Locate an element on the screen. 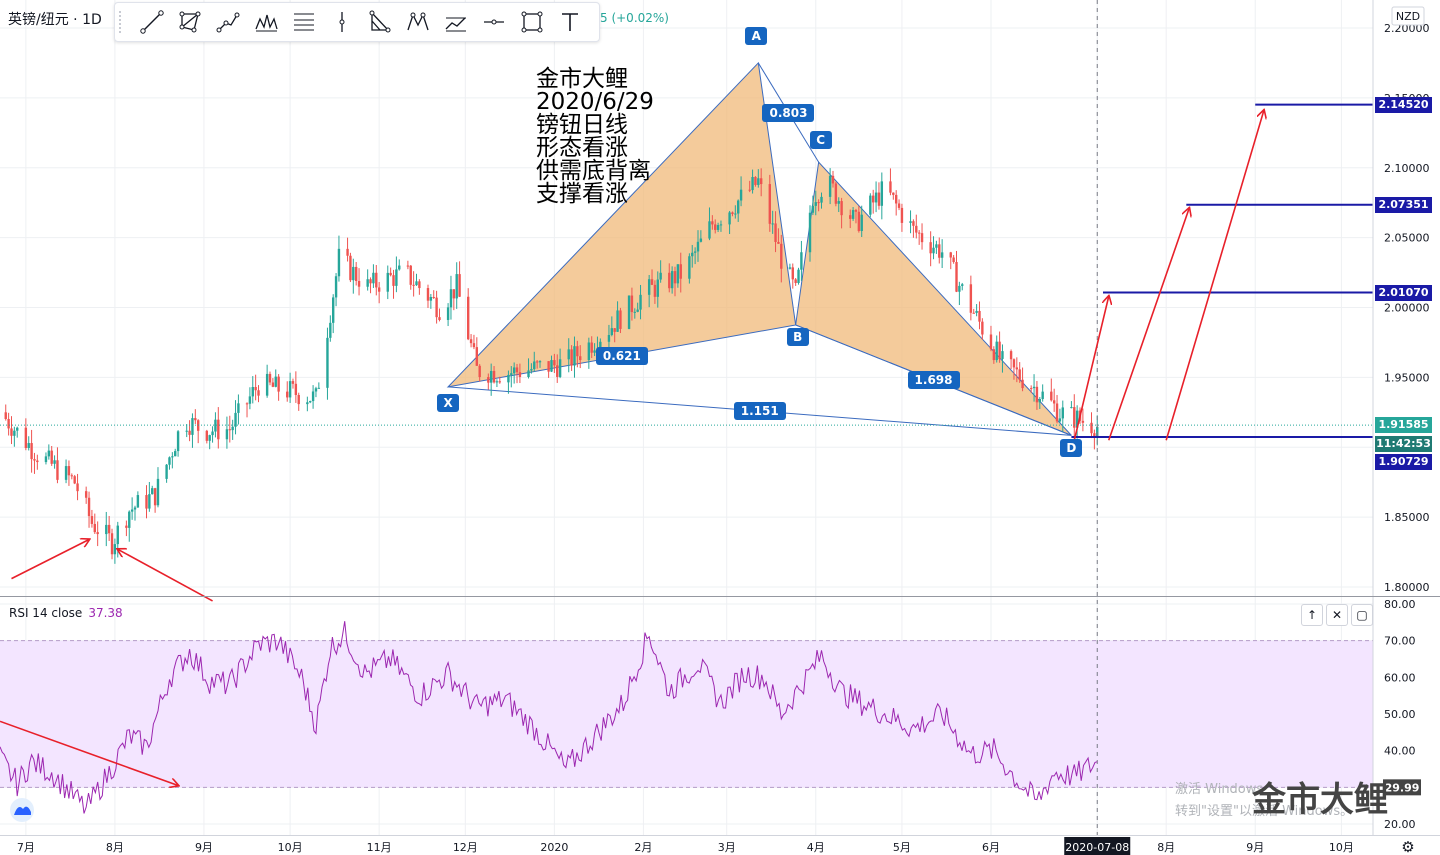 This screenshot has width=1440, height=855. horizontal-line-icon is located at coordinates (494, 22).